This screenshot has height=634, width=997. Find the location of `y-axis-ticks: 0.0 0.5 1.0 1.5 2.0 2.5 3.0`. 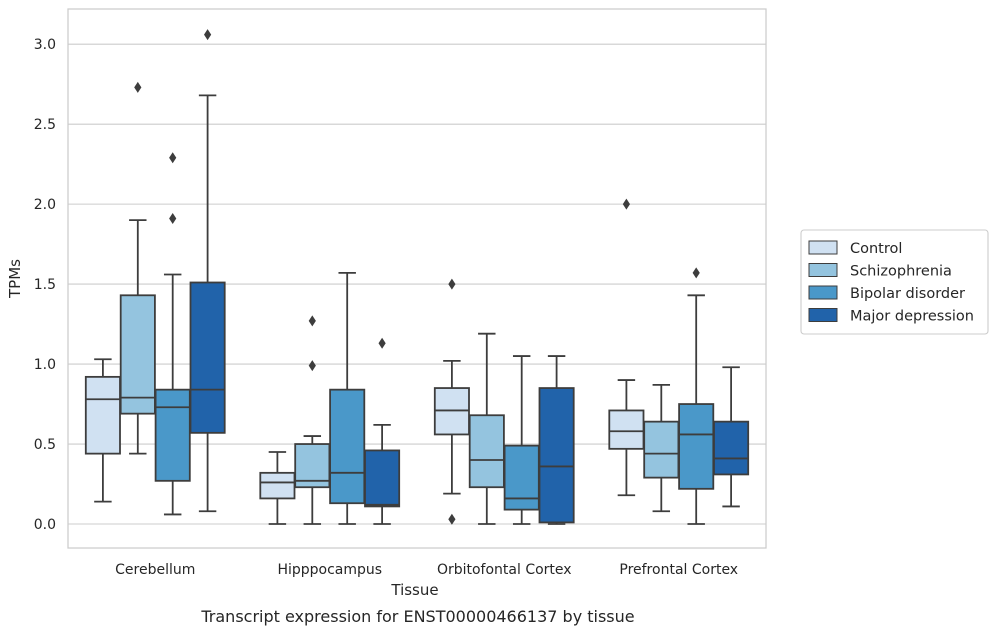

y-axis-ticks: 0.0 0.5 1.0 1.5 2.0 2.5 3.0 is located at coordinates (45, 285).